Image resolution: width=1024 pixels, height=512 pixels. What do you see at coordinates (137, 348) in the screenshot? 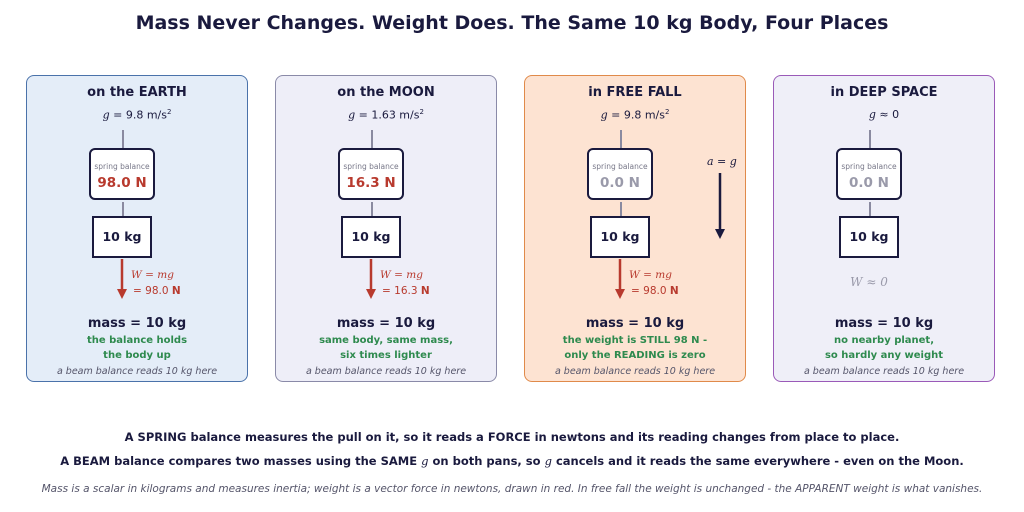
I see `panel-note: the balance holds the body up` at bounding box center [137, 348].